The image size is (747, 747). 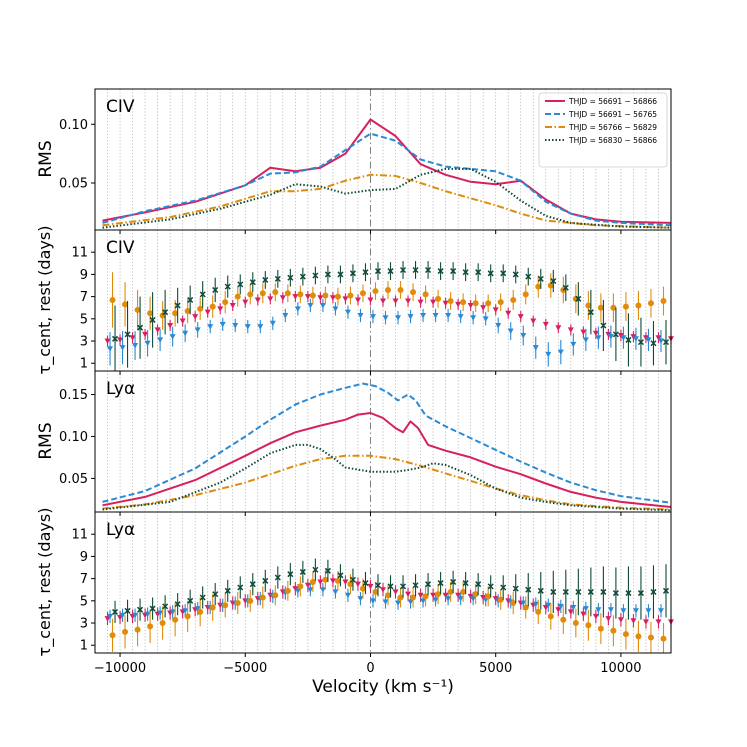 I want to click on ylabel-lya-tau: τ_cent, rest (days), so click(x=45, y=582).